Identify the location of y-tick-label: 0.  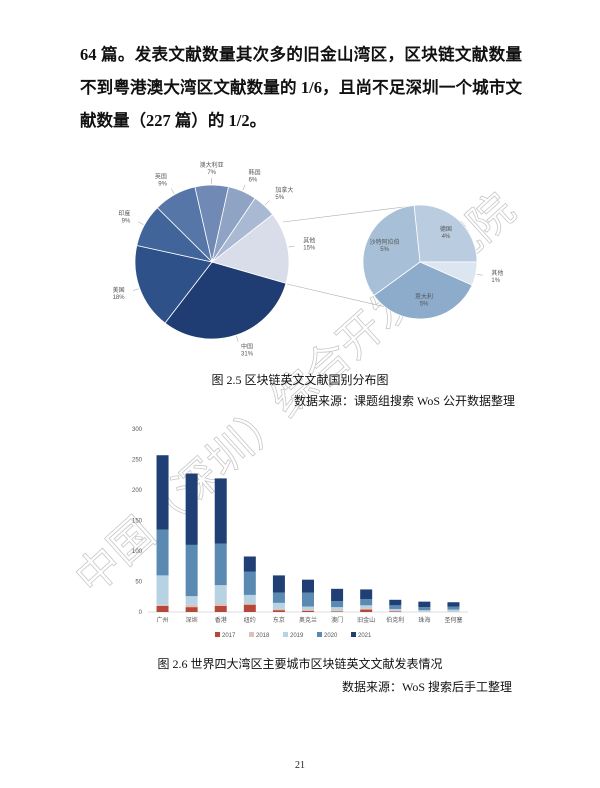
(141, 613).